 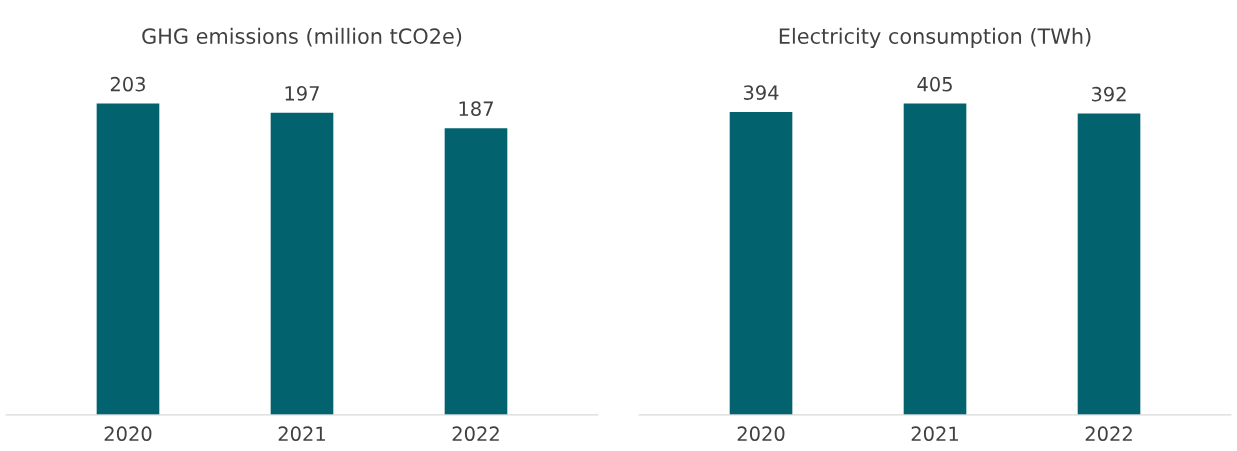 What do you see at coordinates (935, 38) in the screenshot?
I see `chart-title: Electricity consumption (TWh)` at bounding box center [935, 38].